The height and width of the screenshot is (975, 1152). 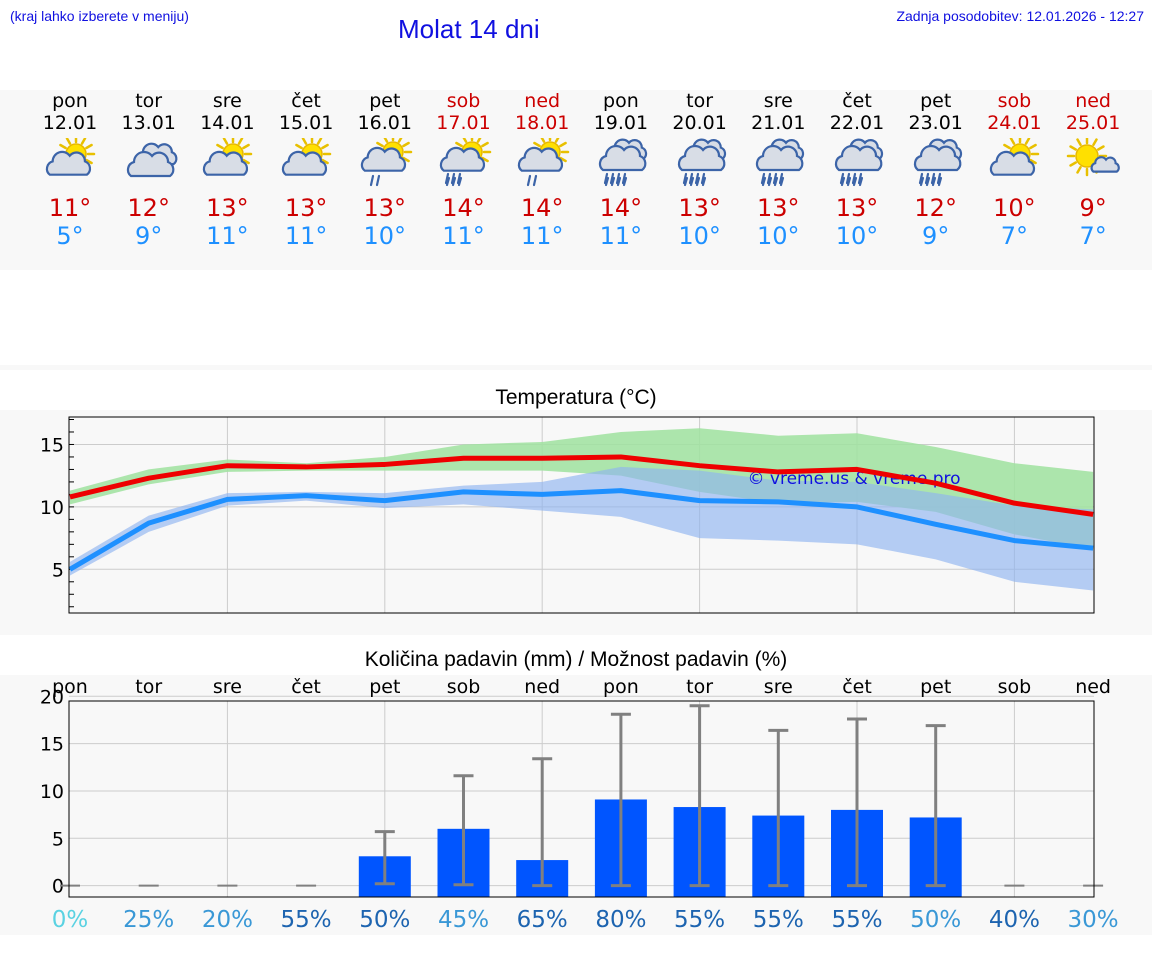 I want to click on sun-cloud-rain-icon, so click(x=465, y=162).